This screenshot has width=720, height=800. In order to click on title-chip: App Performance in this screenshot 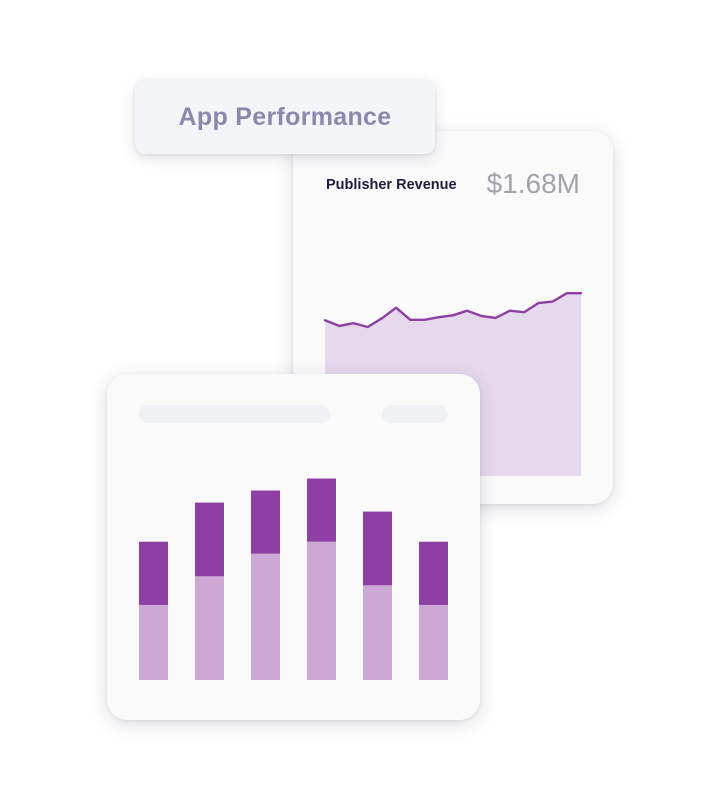, I will do `click(285, 117)`.